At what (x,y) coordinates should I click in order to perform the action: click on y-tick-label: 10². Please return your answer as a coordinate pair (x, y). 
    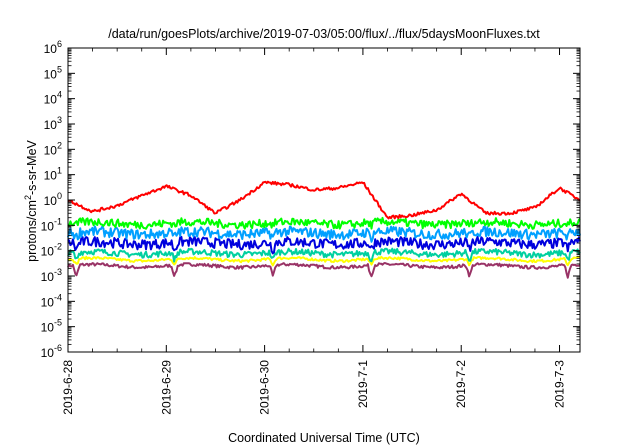
    Looking at the image, I should click on (53, 148).